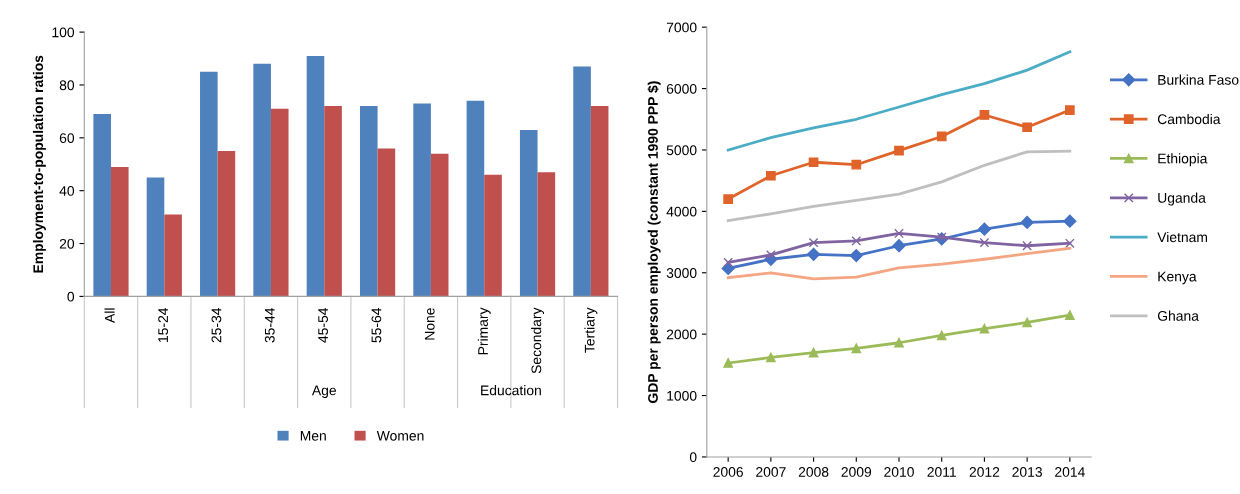 The width and height of the screenshot is (1240, 494). What do you see at coordinates (216, 325) in the screenshot?
I see `x-tick-label: 25-34` at bounding box center [216, 325].